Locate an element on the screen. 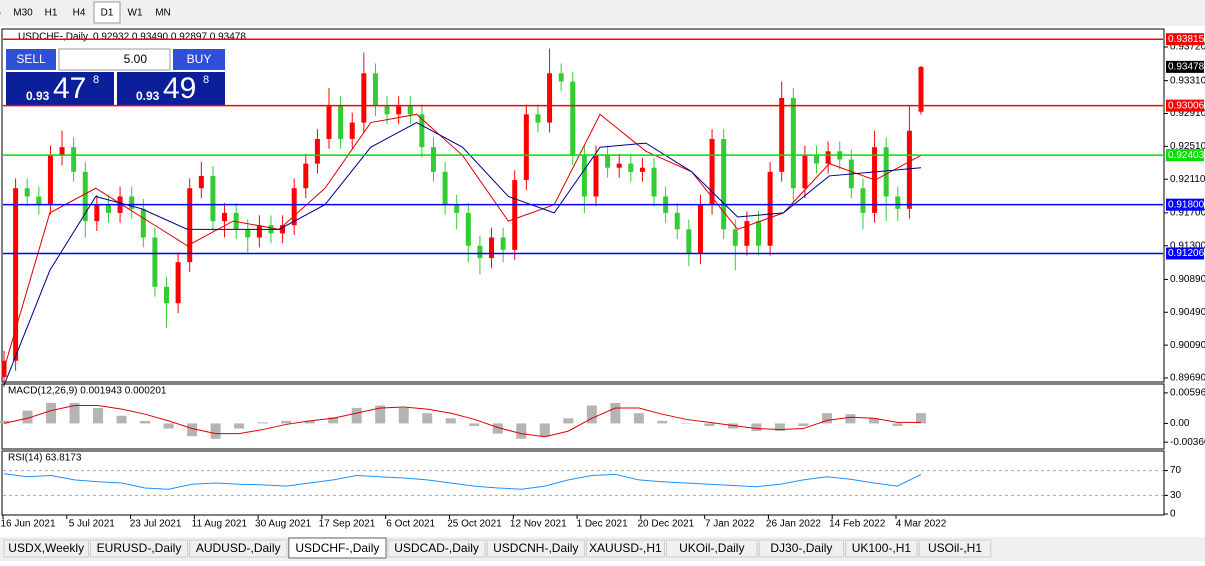 This screenshot has width=1205, height=566. level-label: 0.91206 is located at coordinates (1186, 253).